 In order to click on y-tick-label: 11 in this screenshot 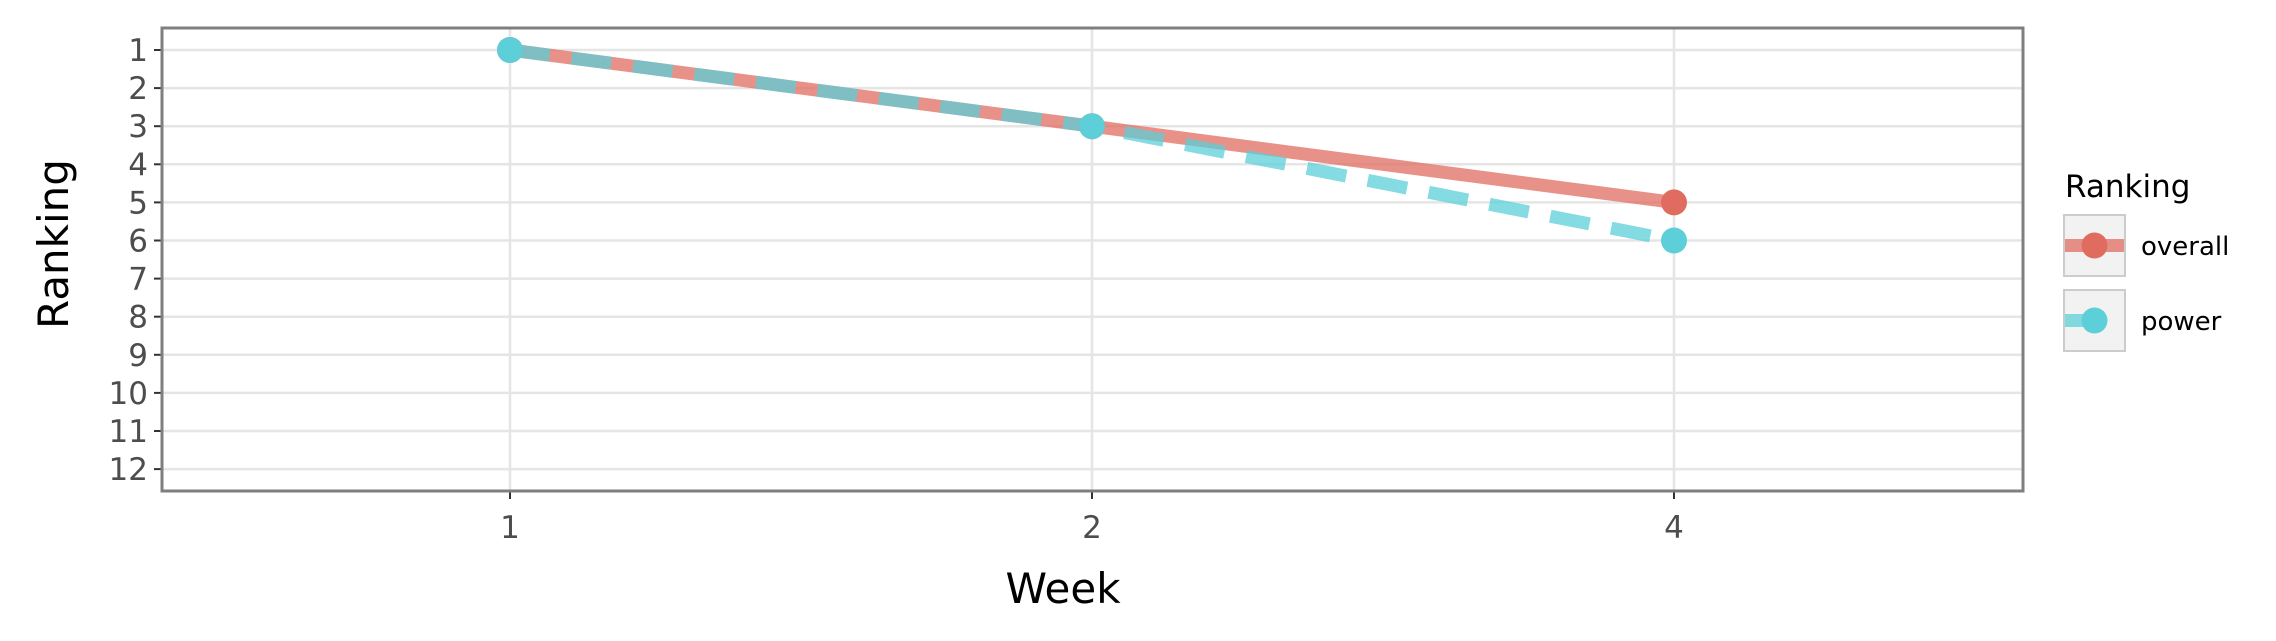, I will do `click(128, 432)`.